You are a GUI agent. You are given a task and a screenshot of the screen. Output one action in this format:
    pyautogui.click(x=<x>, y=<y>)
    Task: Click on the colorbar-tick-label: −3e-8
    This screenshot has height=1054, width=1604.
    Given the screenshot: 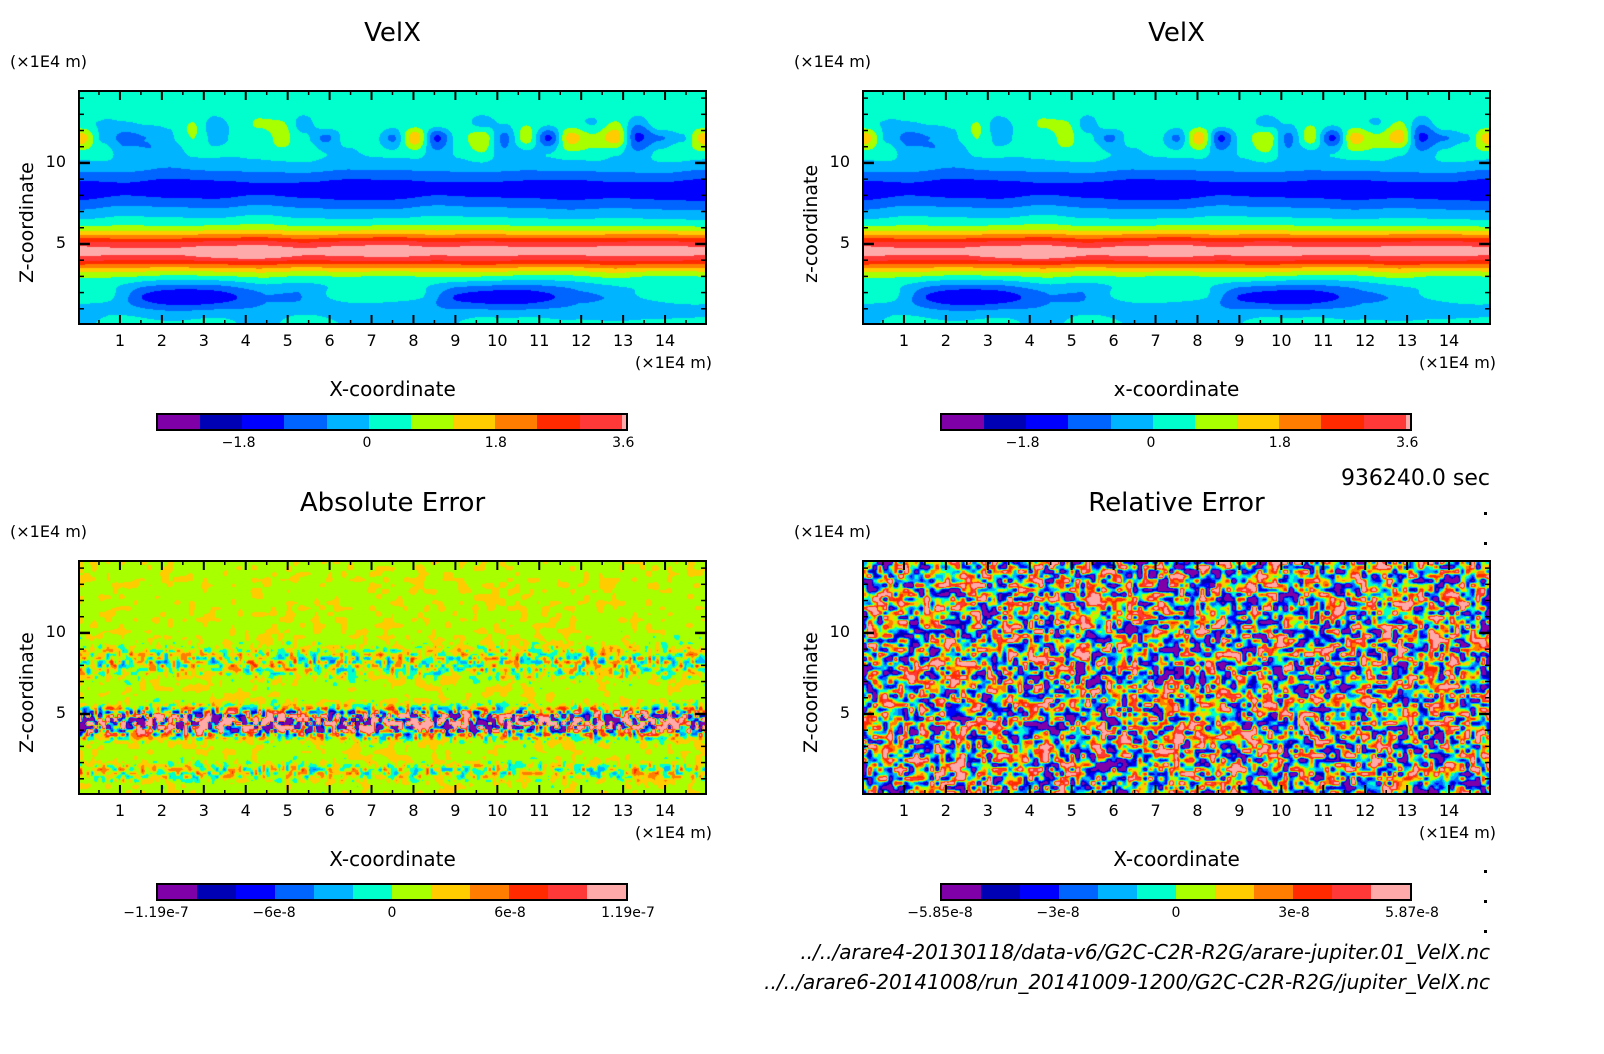 What is the action you would take?
    pyautogui.click(x=1058, y=913)
    